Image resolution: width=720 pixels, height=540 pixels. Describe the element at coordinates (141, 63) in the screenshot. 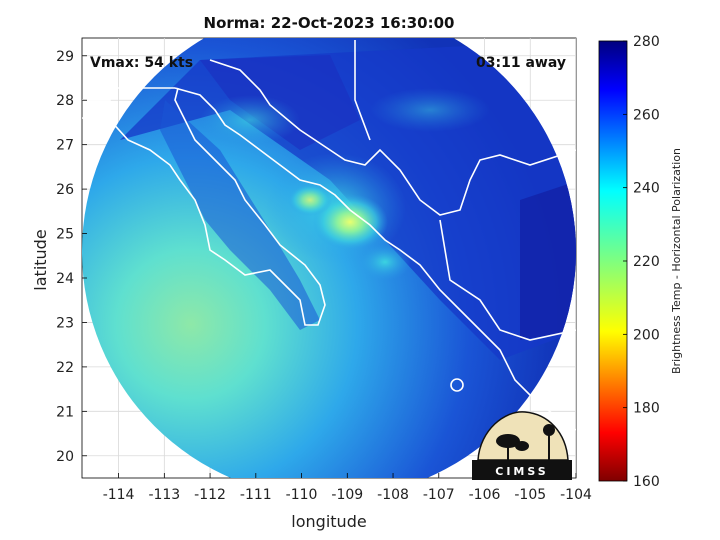

I see `vmax-annotation: Vmax: 54 kts` at that location.